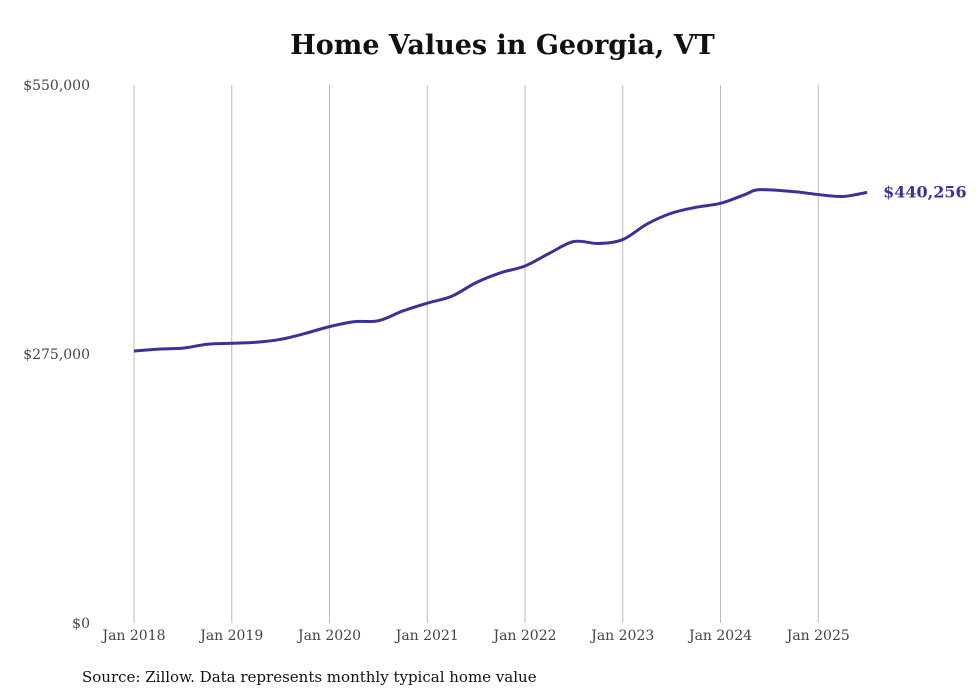 Image resolution: width=980 pixels, height=699 pixels. What do you see at coordinates (502, 45) in the screenshot?
I see `chart-title: Home Values in Georgia, VT` at bounding box center [502, 45].